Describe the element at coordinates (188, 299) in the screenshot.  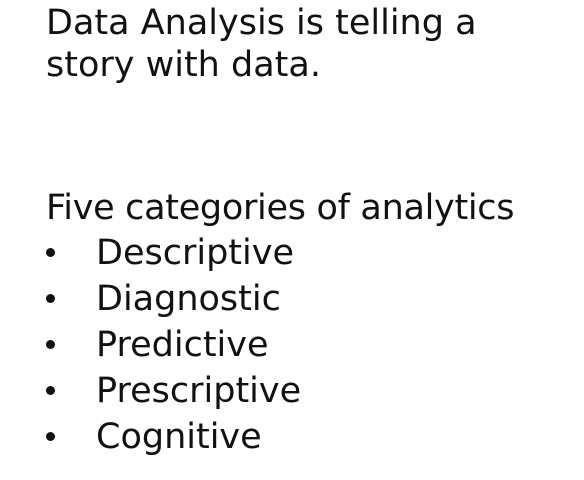
I see `list-item-label: Diagnostic` at that location.